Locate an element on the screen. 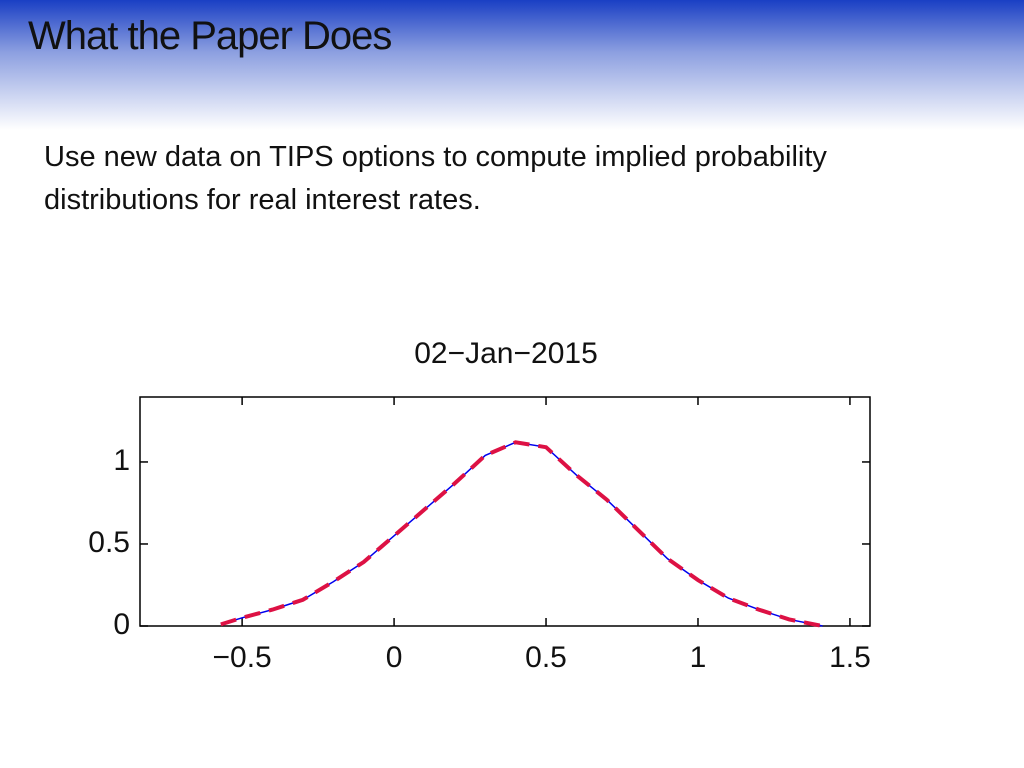  x-tick-label: 1 is located at coordinates (698, 657).